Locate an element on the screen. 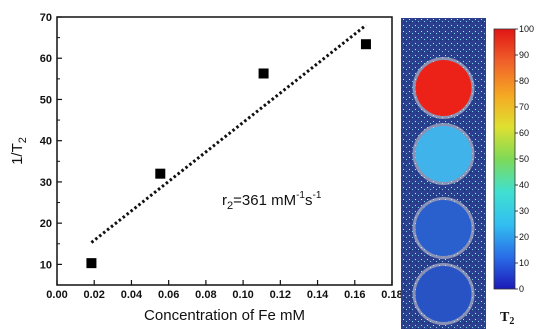  x-tick-label: 0.10 is located at coordinates (242, 295).